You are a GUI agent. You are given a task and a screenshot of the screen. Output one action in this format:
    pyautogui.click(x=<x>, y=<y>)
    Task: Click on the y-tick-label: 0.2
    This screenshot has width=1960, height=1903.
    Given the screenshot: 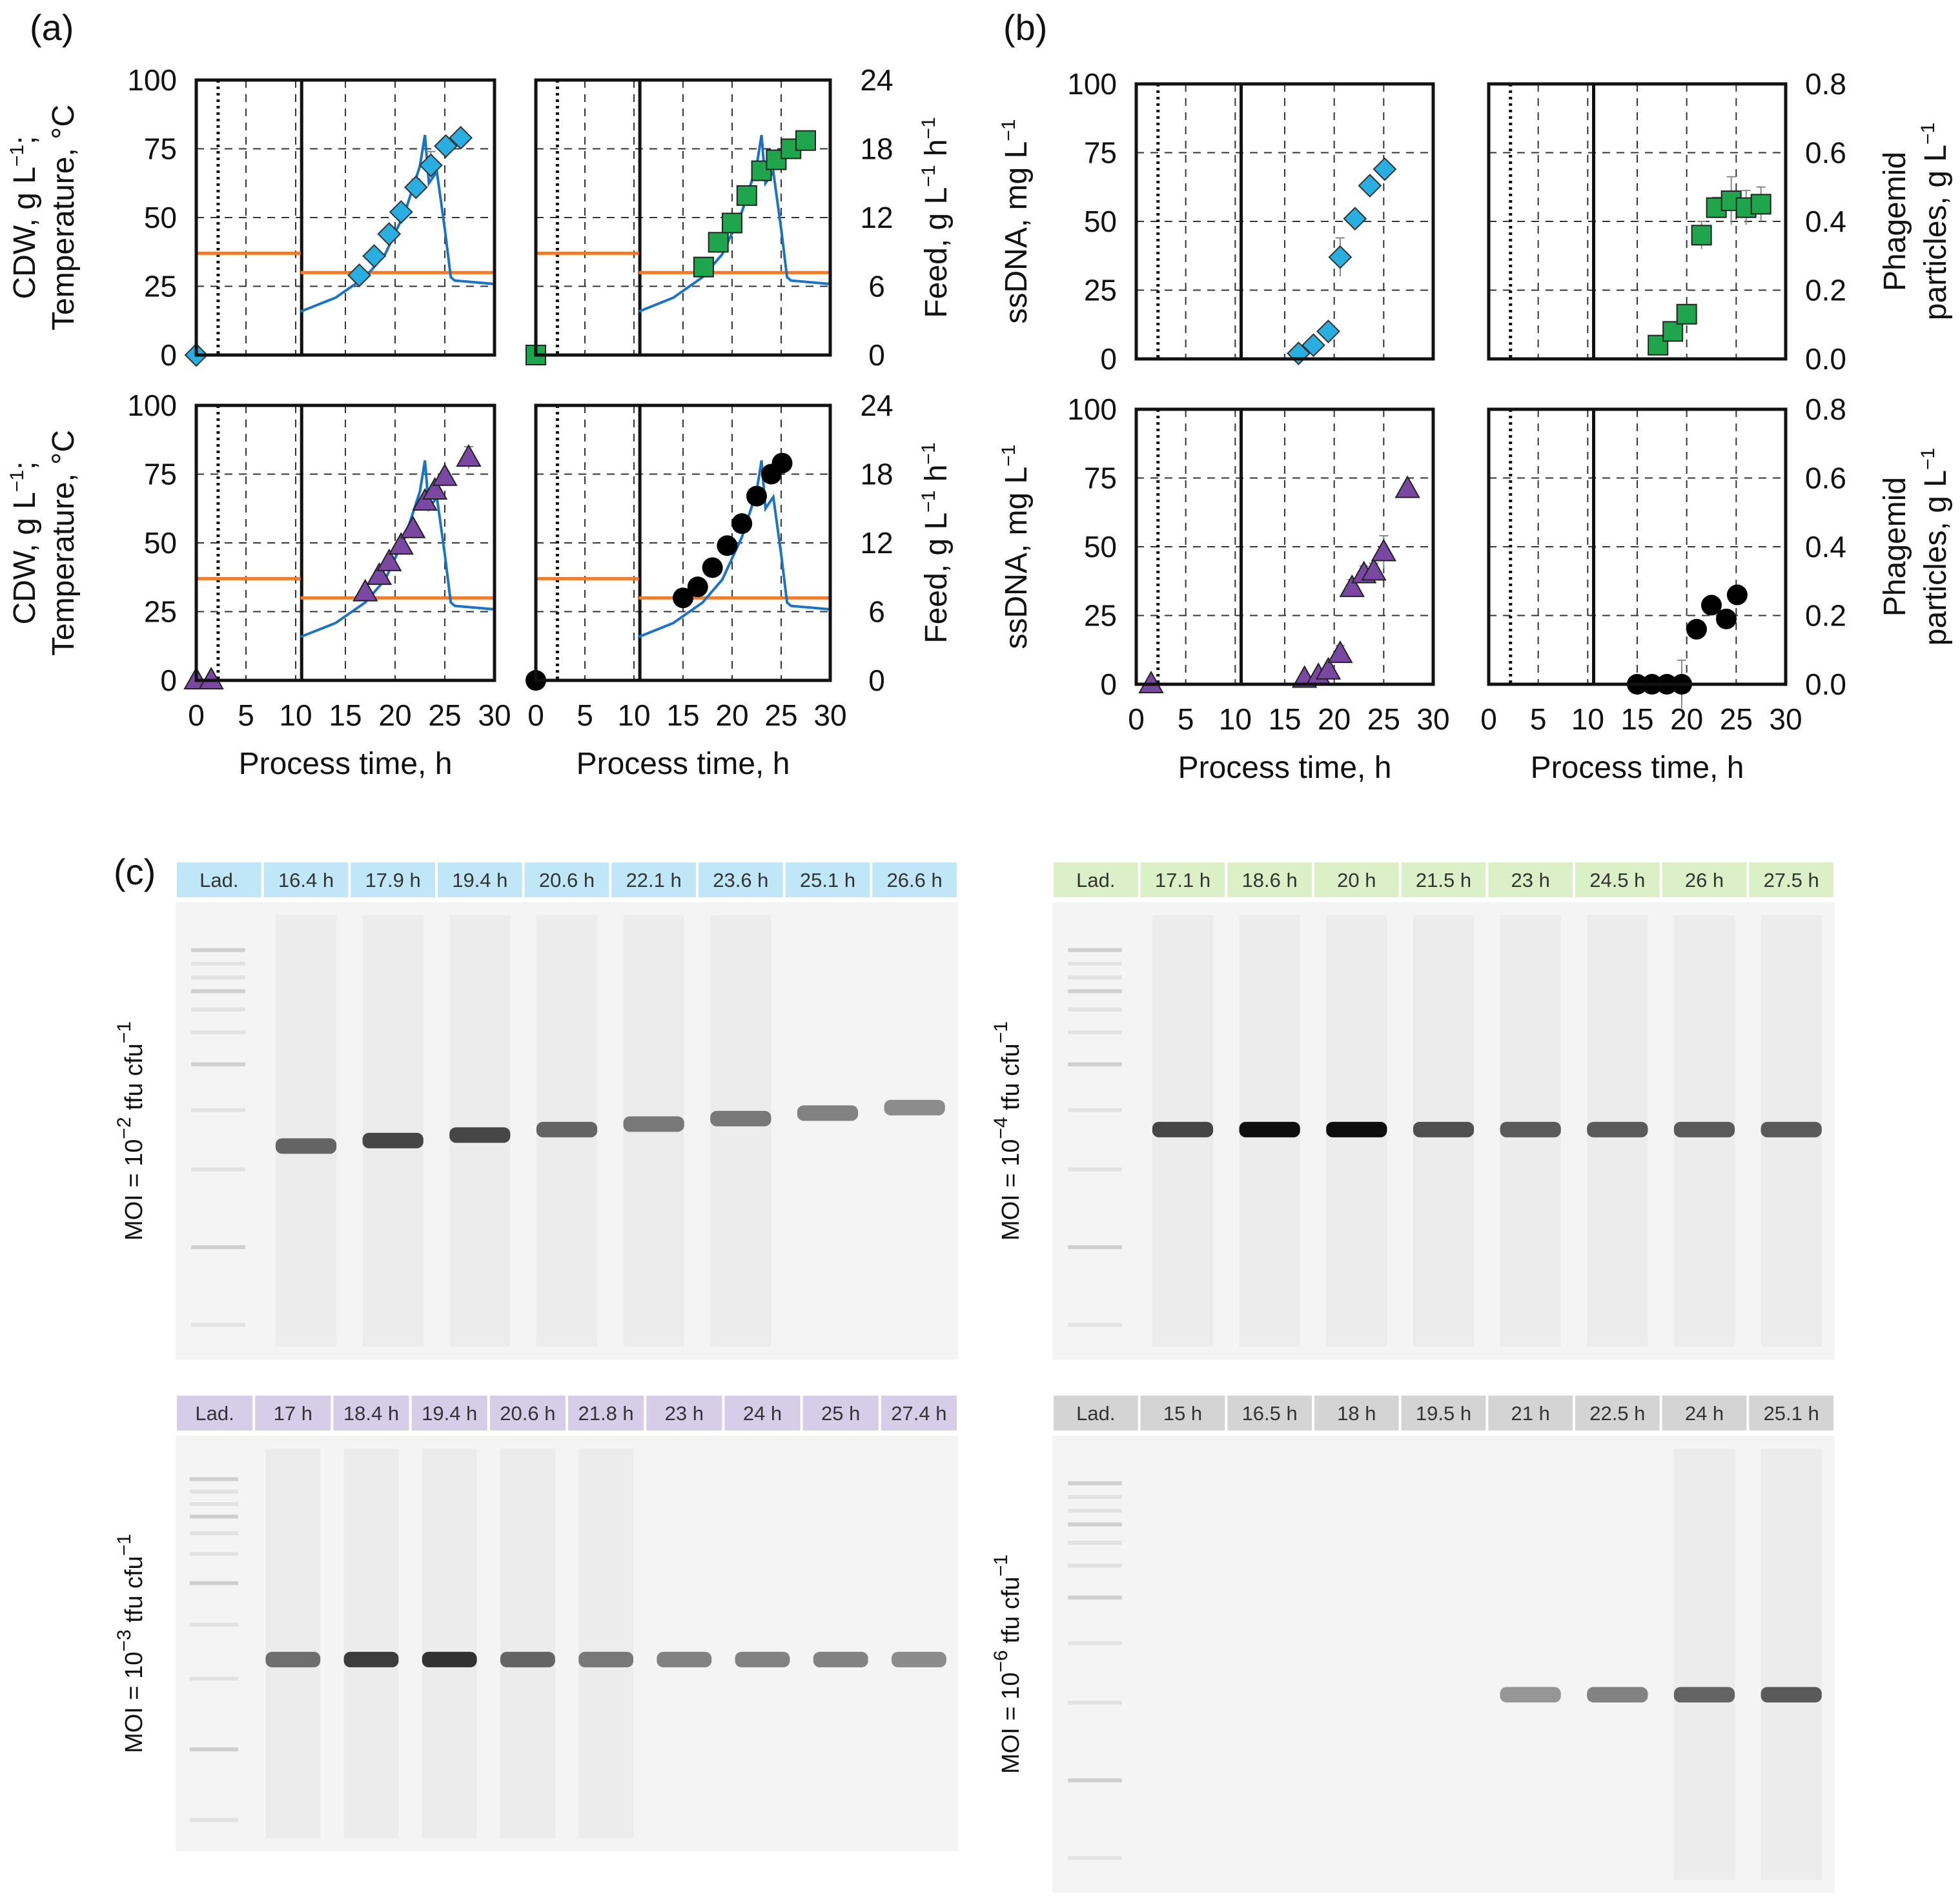 What is the action you would take?
    pyautogui.click(x=1825, y=290)
    